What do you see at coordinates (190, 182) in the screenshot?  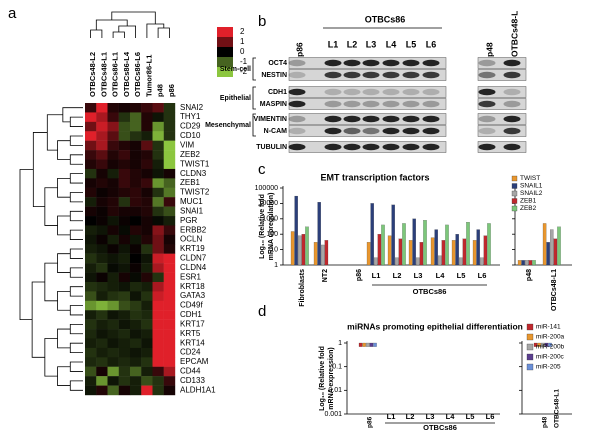 I see `row-label: ZEB1` at bounding box center [190, 182].